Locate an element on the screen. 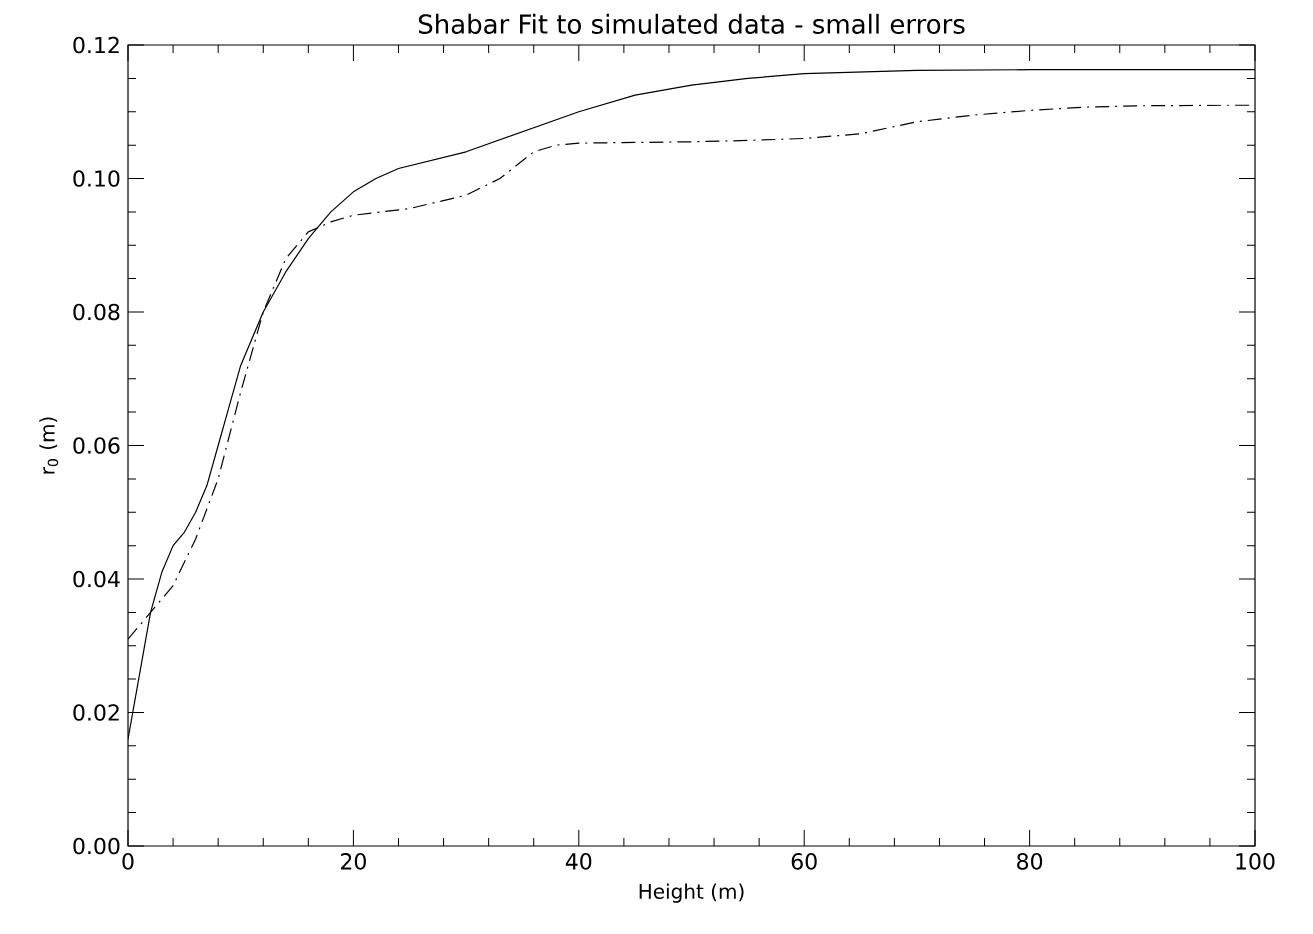  x-tick-label: 100 is located at coordinates (1255, 861).